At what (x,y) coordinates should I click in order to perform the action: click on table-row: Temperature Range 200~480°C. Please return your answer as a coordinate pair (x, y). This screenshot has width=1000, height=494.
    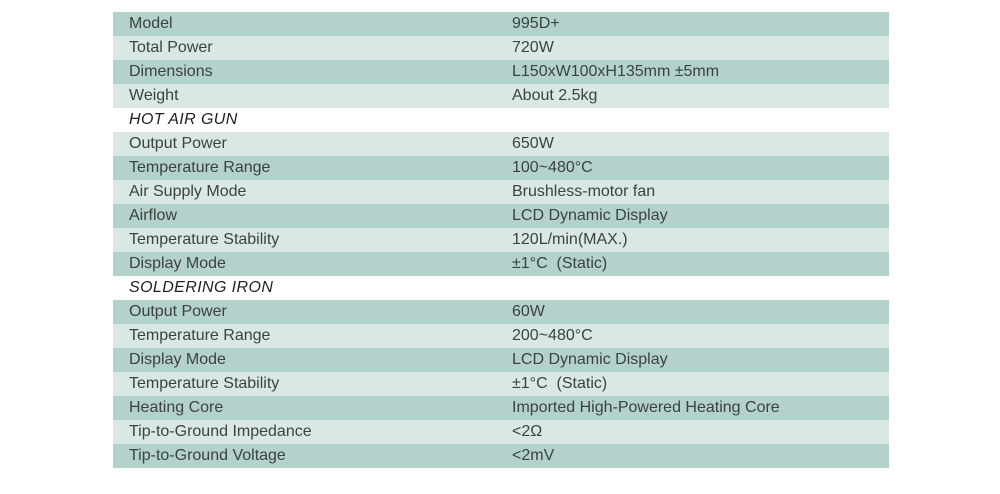
    Looking at the image, I should click on (501, 336).